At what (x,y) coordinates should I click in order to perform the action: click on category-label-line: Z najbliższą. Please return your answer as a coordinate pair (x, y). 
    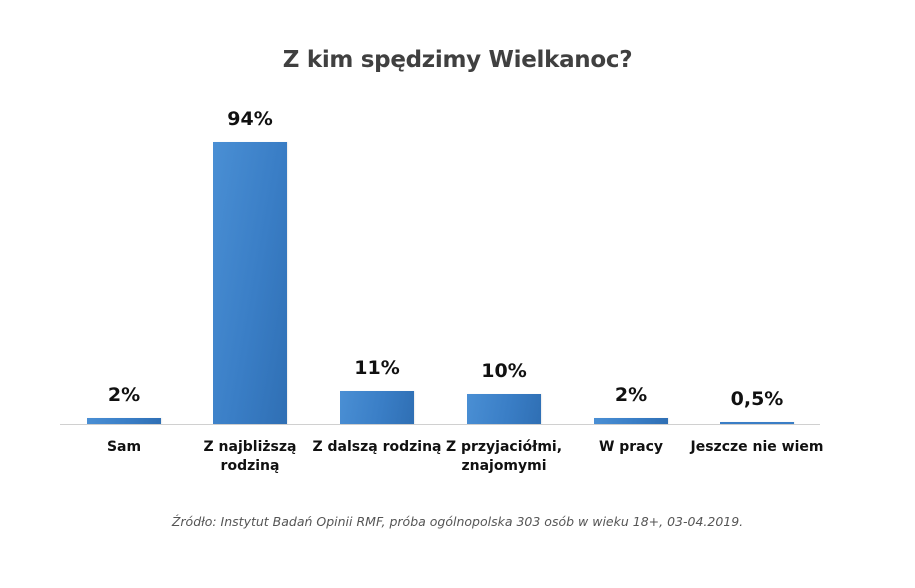
    Looking at the image, I should click on (250, 447).